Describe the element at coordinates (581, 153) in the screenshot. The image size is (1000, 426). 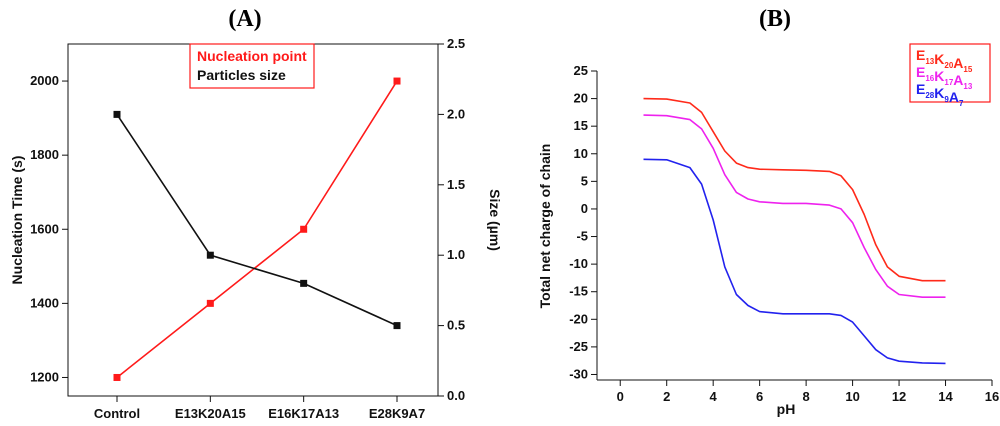
I see `y-tick-label: 10` at that location.